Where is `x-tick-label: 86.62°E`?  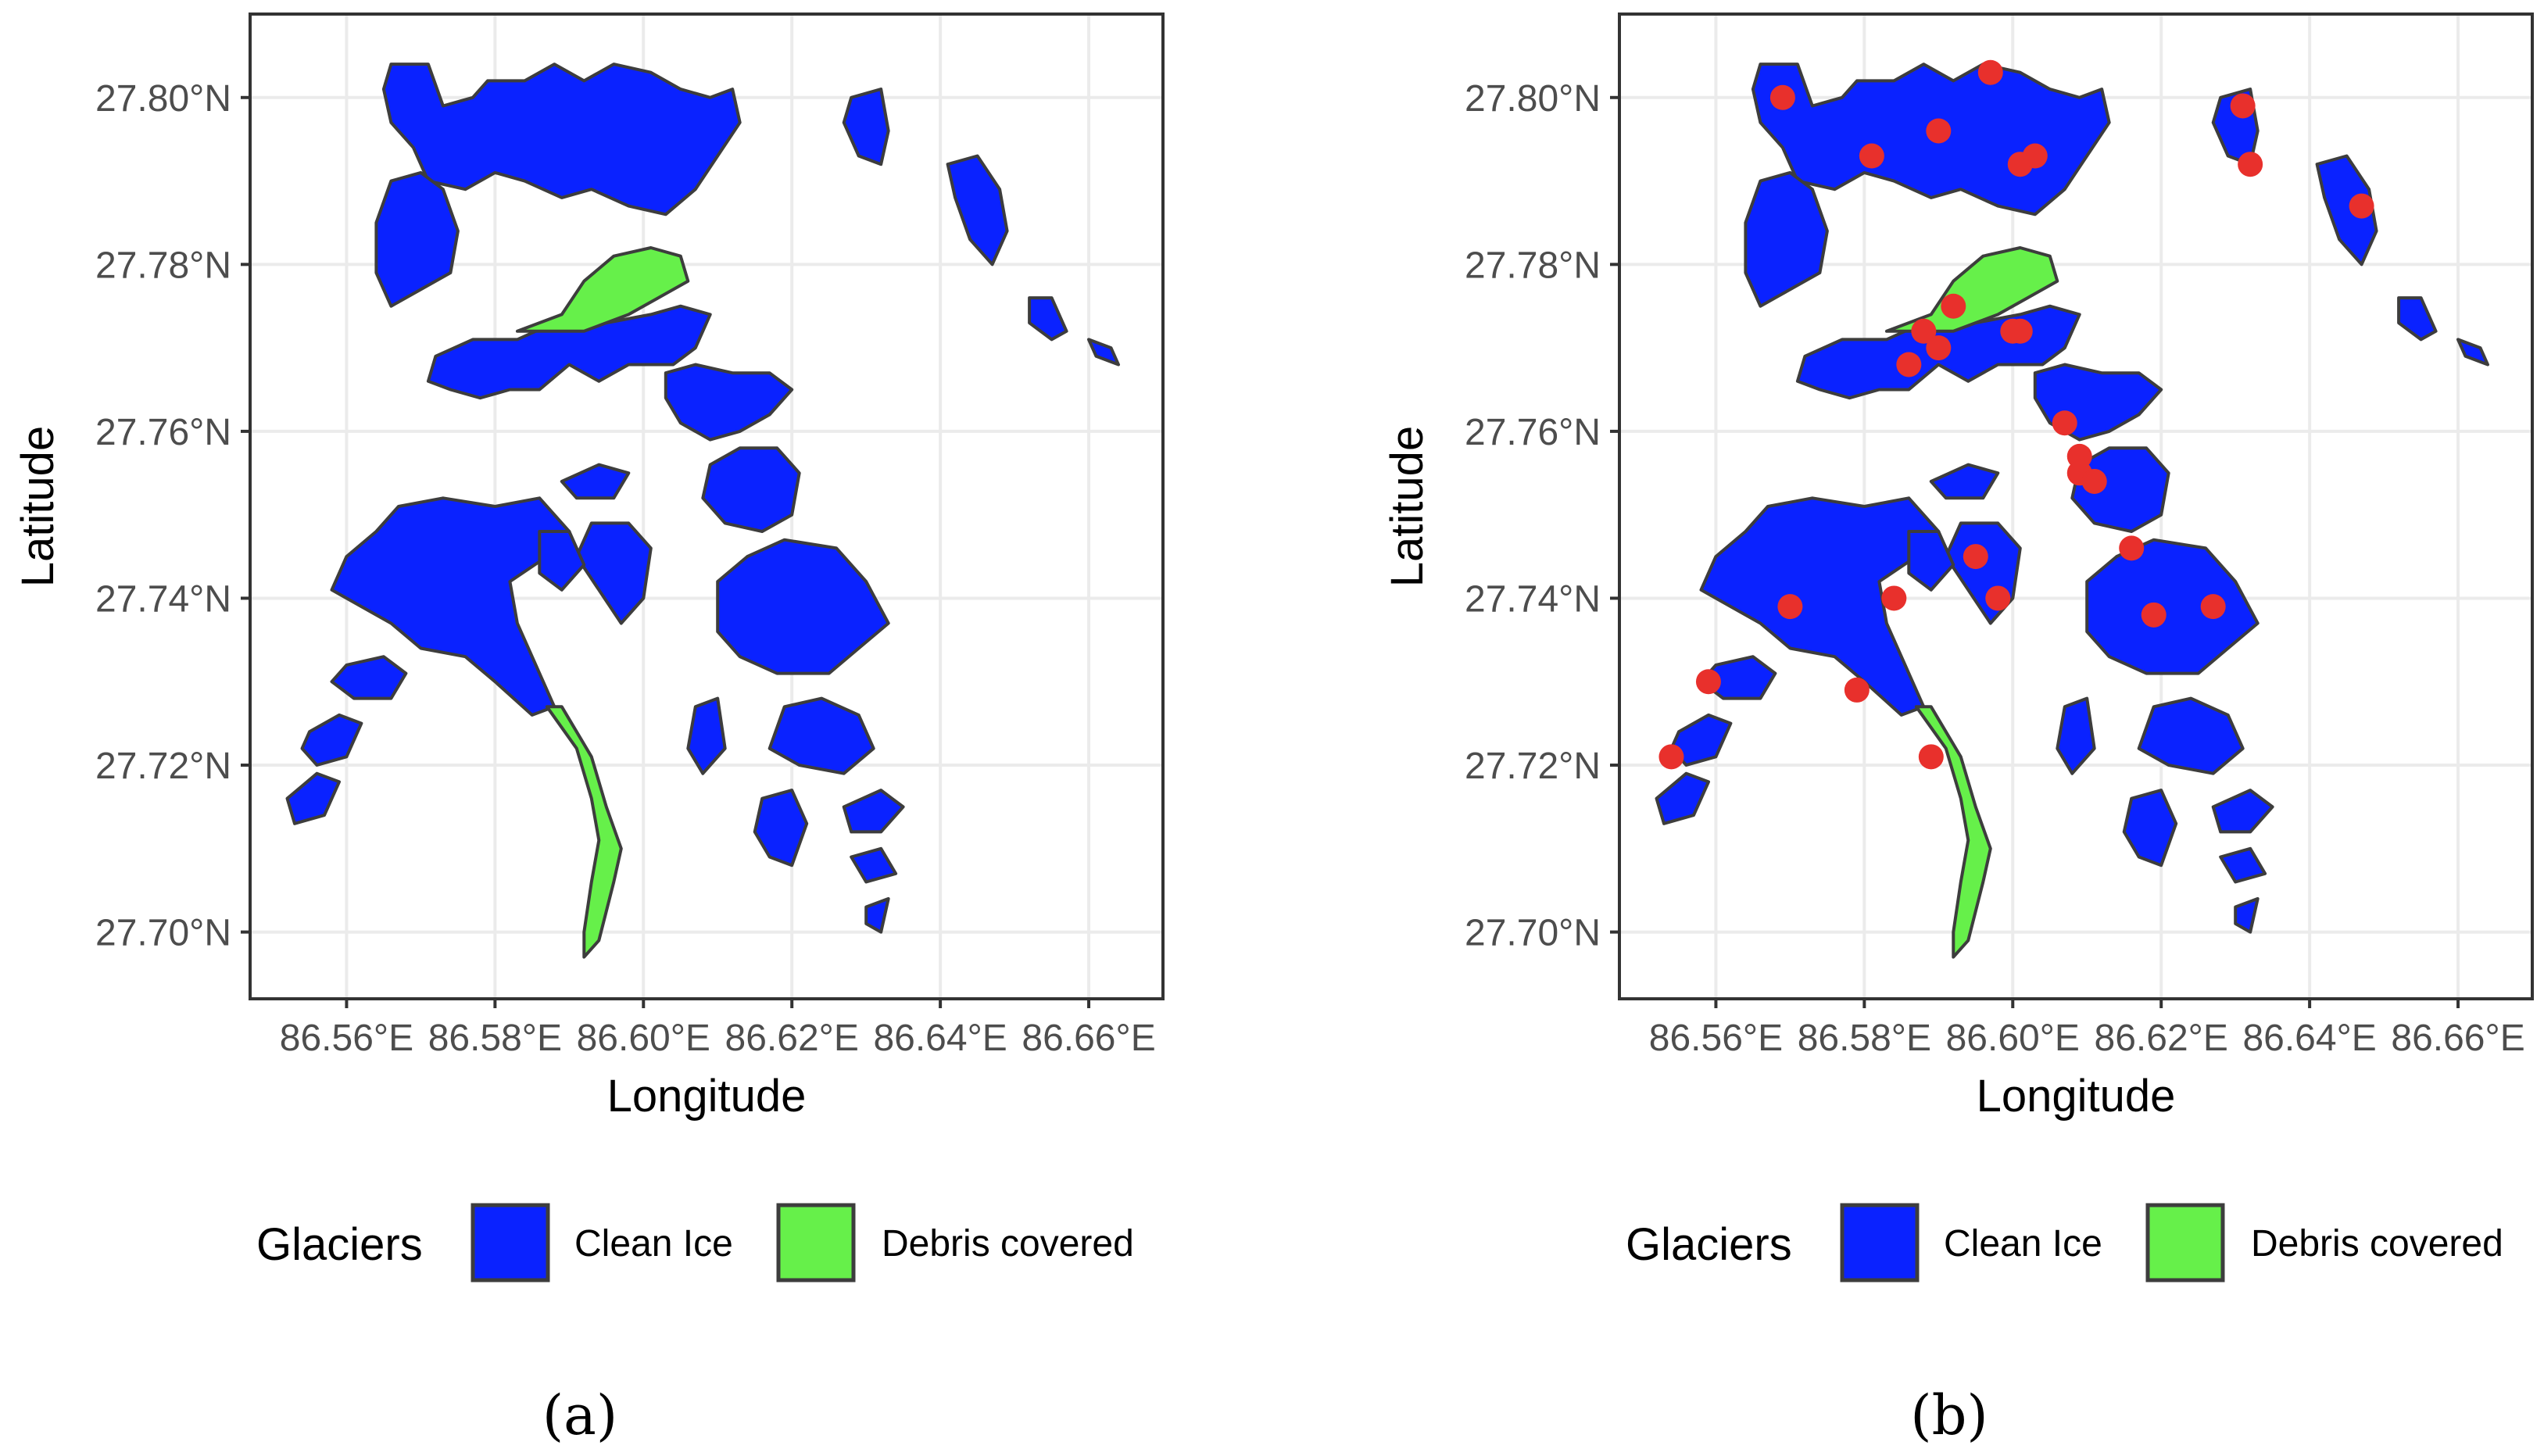 x-tick-label: 86.62°E is located at coordinates (2162, 1038).